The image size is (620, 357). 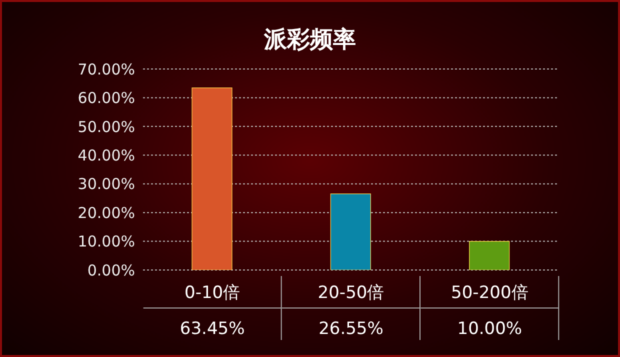 I want to click on data-label: 63.45%, so click(x=212, y=329).